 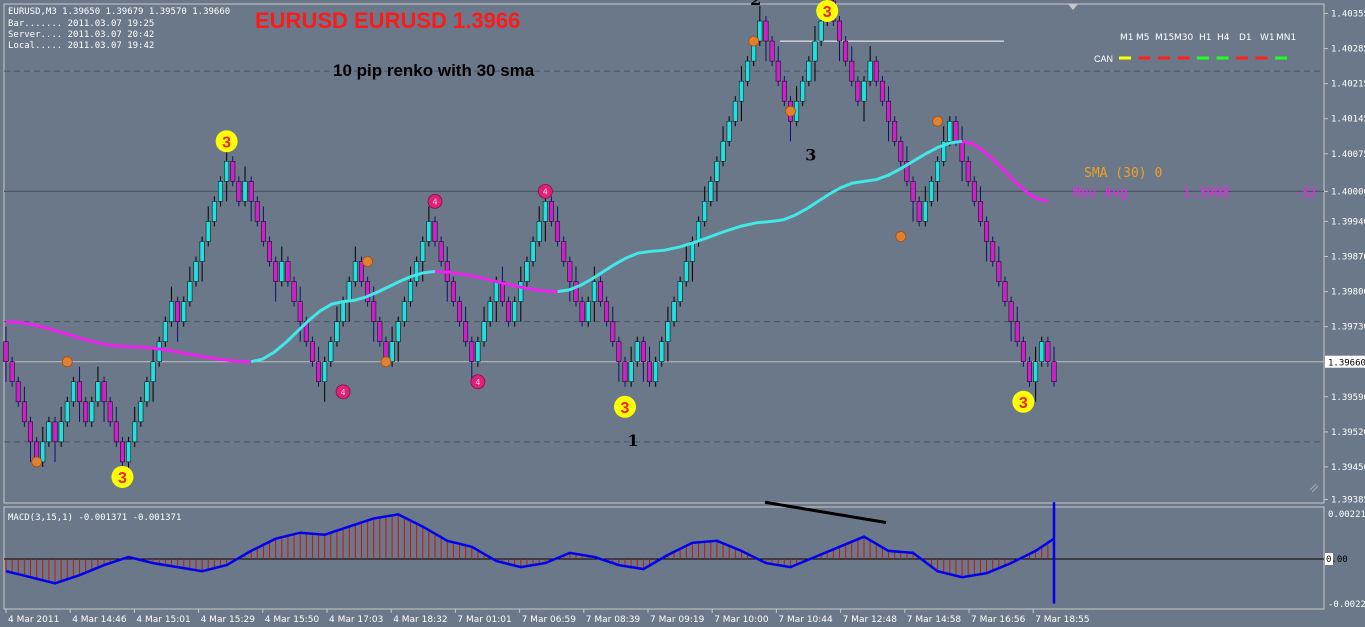 I want to click on y-tick-label: 1.39870, so click(x=1348, y=258).